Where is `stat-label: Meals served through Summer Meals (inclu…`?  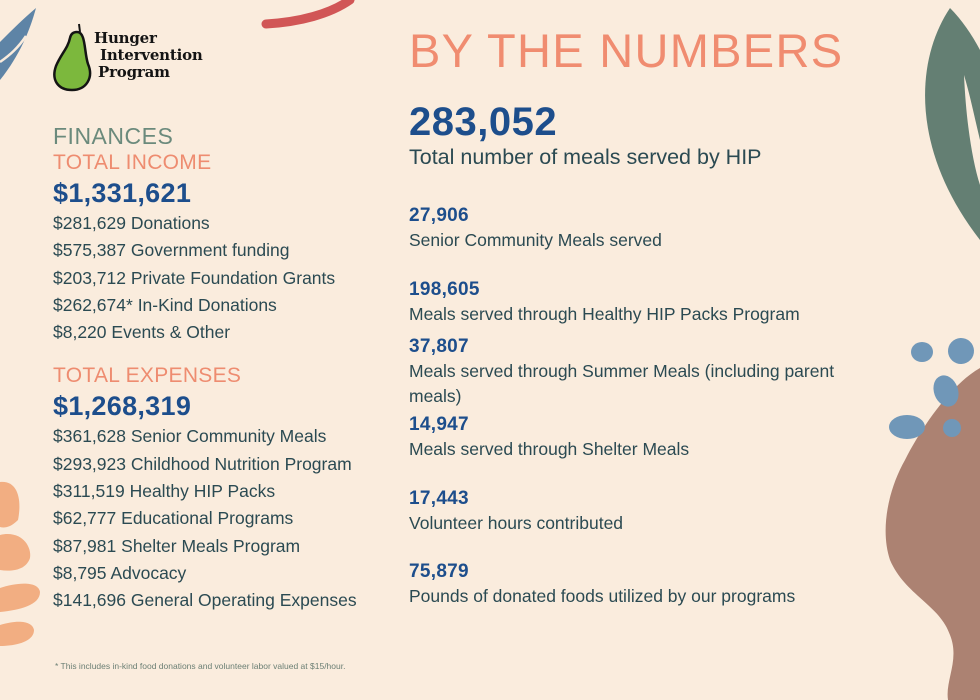 stat-label: Meals served through Summer Meals (inclu… is located at coordinates (622, 383).